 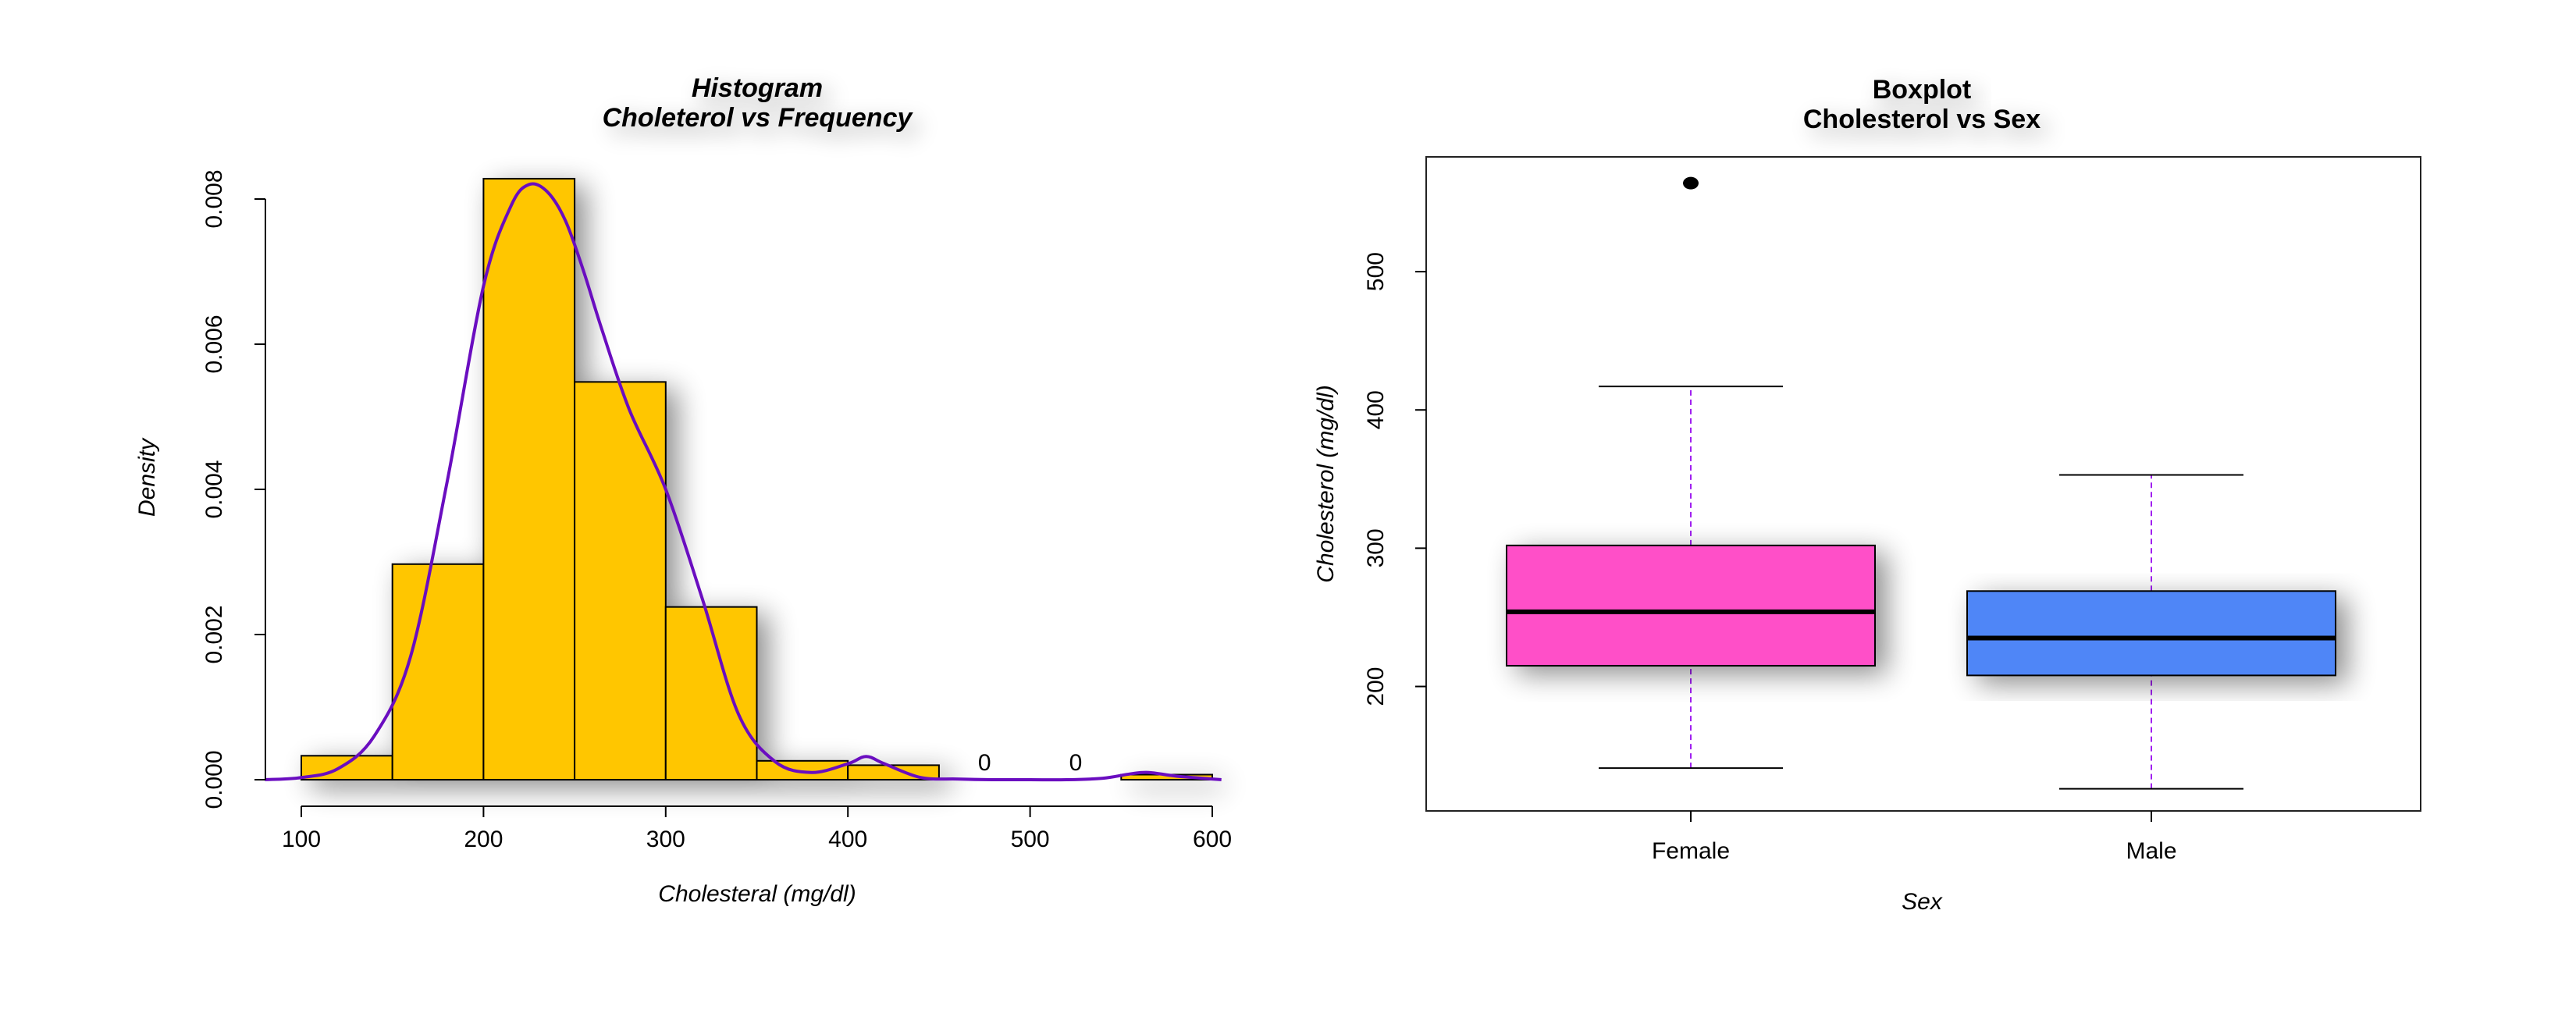 I want to click on histogram-y-axis-label: Density, so click(x=147, y=477).